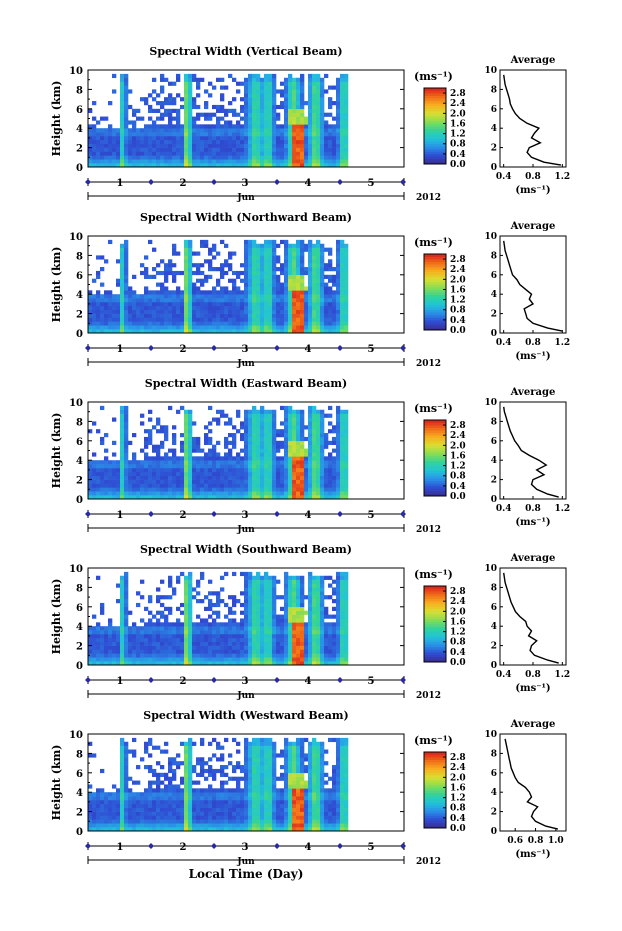 This screenshot has width=622, height=931. I want to click on average-y-tick-label: 10, so click(490, 403).